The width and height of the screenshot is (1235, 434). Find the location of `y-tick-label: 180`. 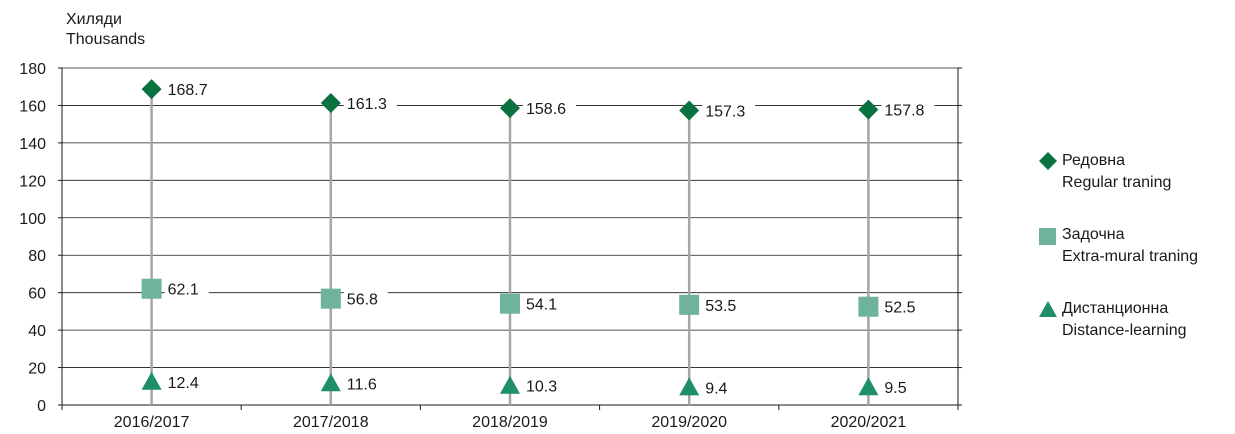

y-tick-label: 180 is located at coordinates (32, 69).